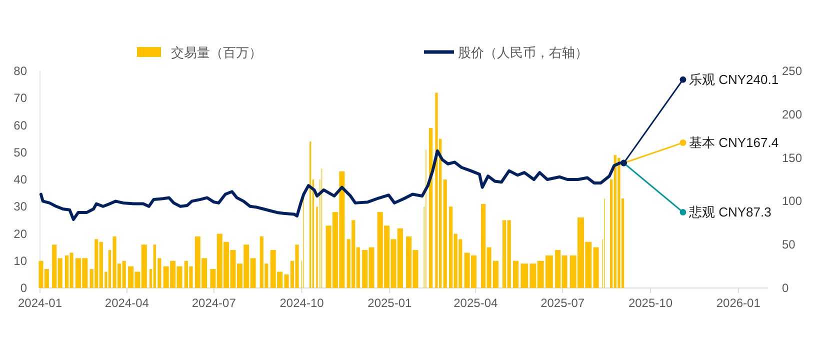 This screenshot has height=337, width=823. I want to click on y2-tick-label: 150, so click(792, 157).